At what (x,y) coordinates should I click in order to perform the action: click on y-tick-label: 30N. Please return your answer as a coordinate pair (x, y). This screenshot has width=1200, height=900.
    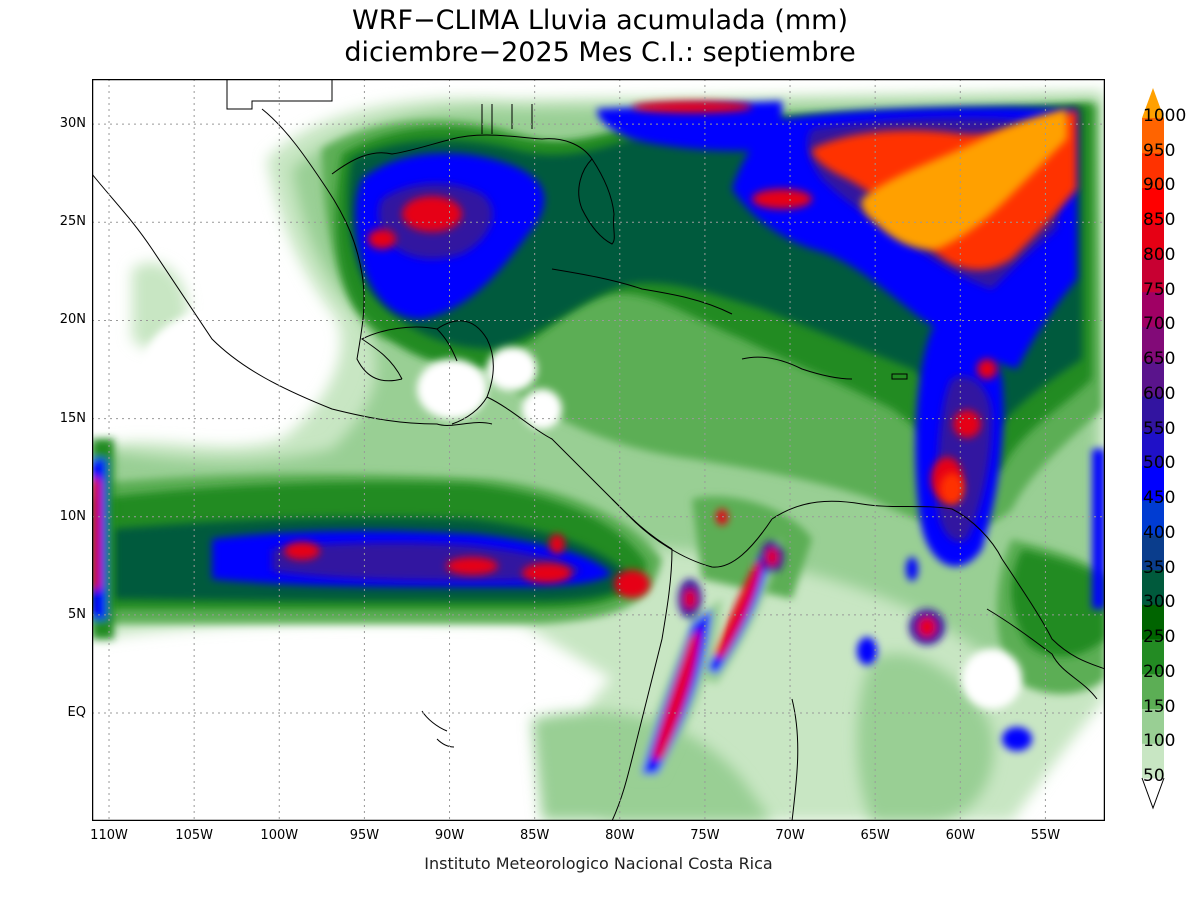
    Looking at the image, I should click on (72, 124).